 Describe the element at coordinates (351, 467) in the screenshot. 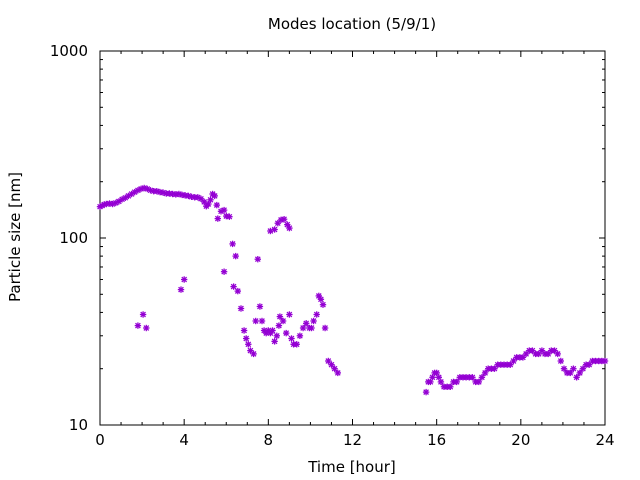

I see `x-axis-label: Time [hour]` at that location.